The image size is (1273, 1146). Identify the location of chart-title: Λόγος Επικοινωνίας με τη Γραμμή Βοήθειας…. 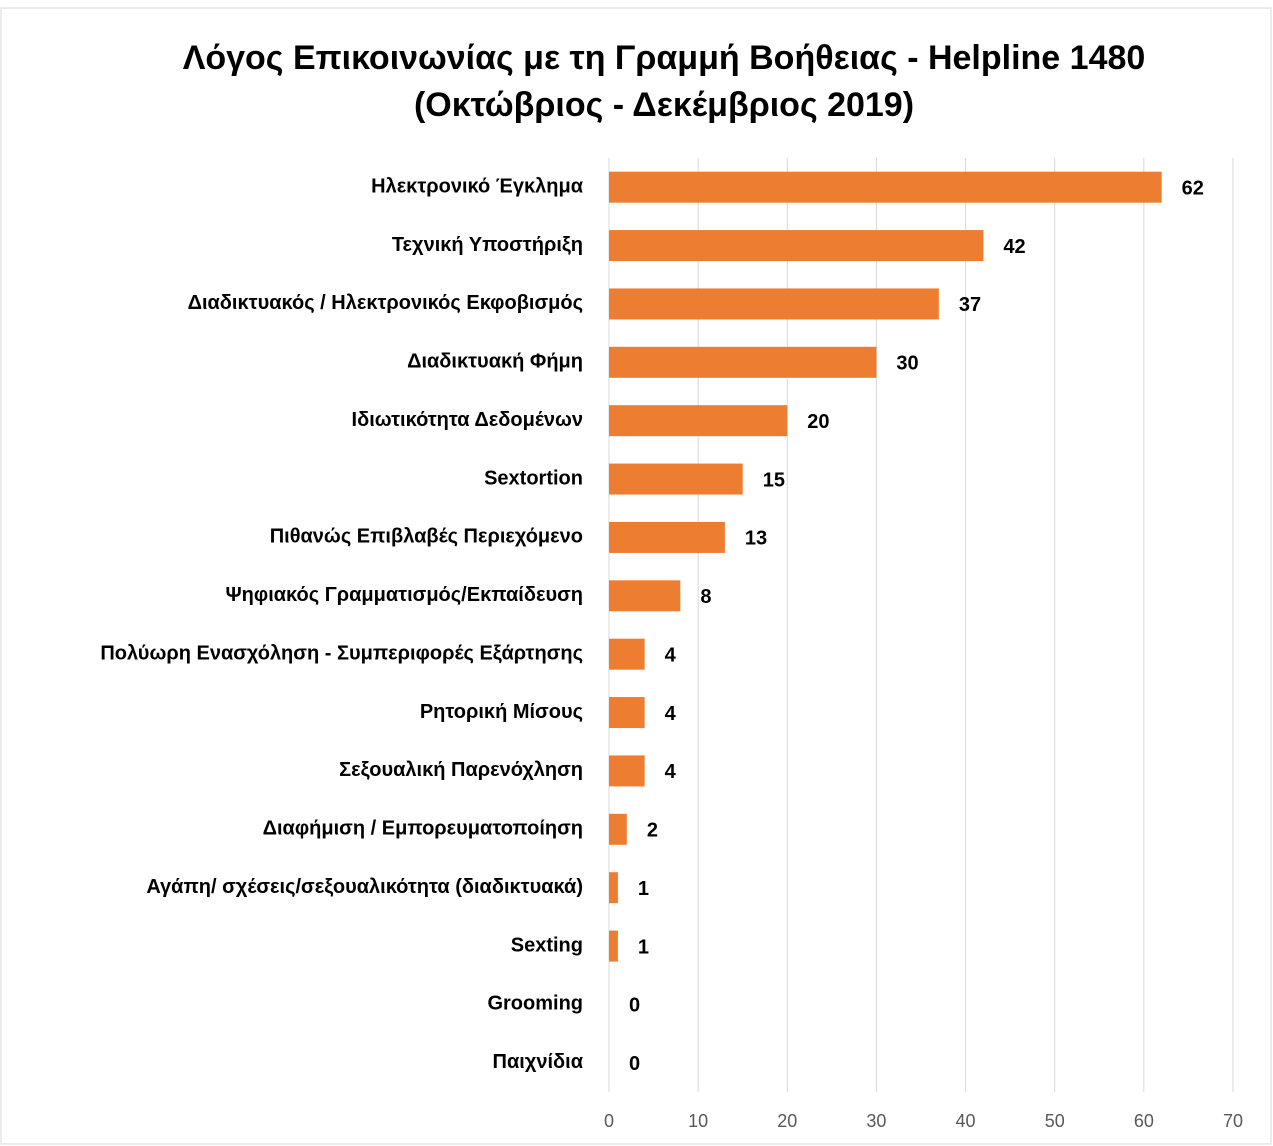
(664, 58).